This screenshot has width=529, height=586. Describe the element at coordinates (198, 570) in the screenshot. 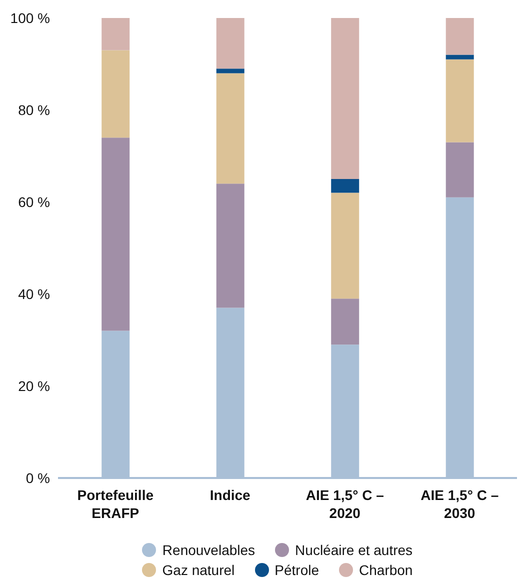

I see `legend-label: Gaz naturel` at that location.